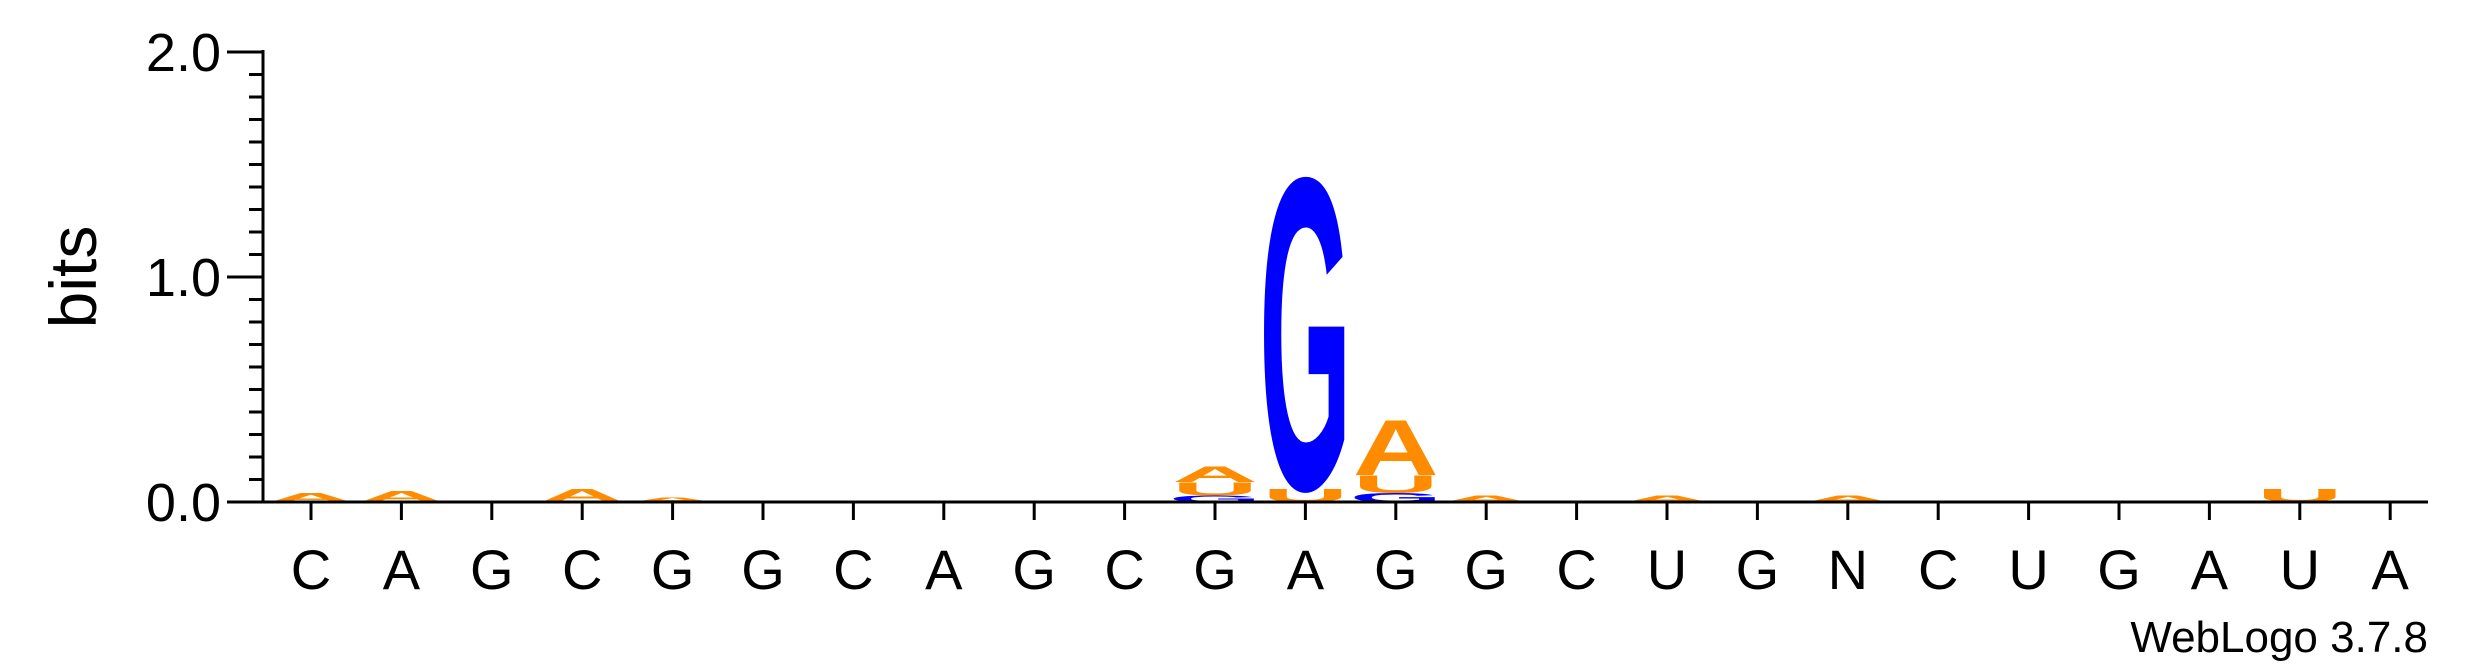  Describe the element at coordinates (2279, 637) in the screenshot. I see `weblogo-credit: WebLogo 3.7.8` at that location.